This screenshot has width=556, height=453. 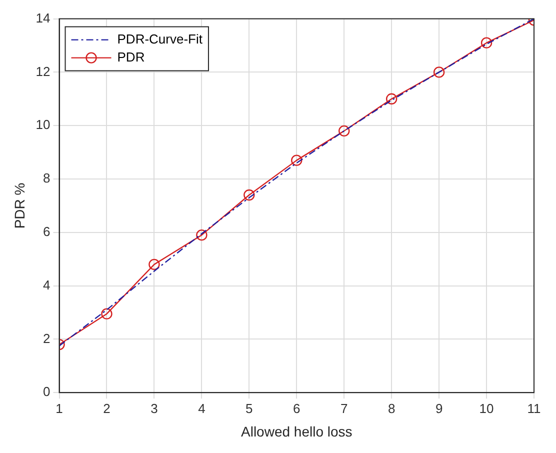 What do you see at coordinates (534, 408) in the screenshot?
I see `x-tick-label: 11` at bounding box center [534, 408].